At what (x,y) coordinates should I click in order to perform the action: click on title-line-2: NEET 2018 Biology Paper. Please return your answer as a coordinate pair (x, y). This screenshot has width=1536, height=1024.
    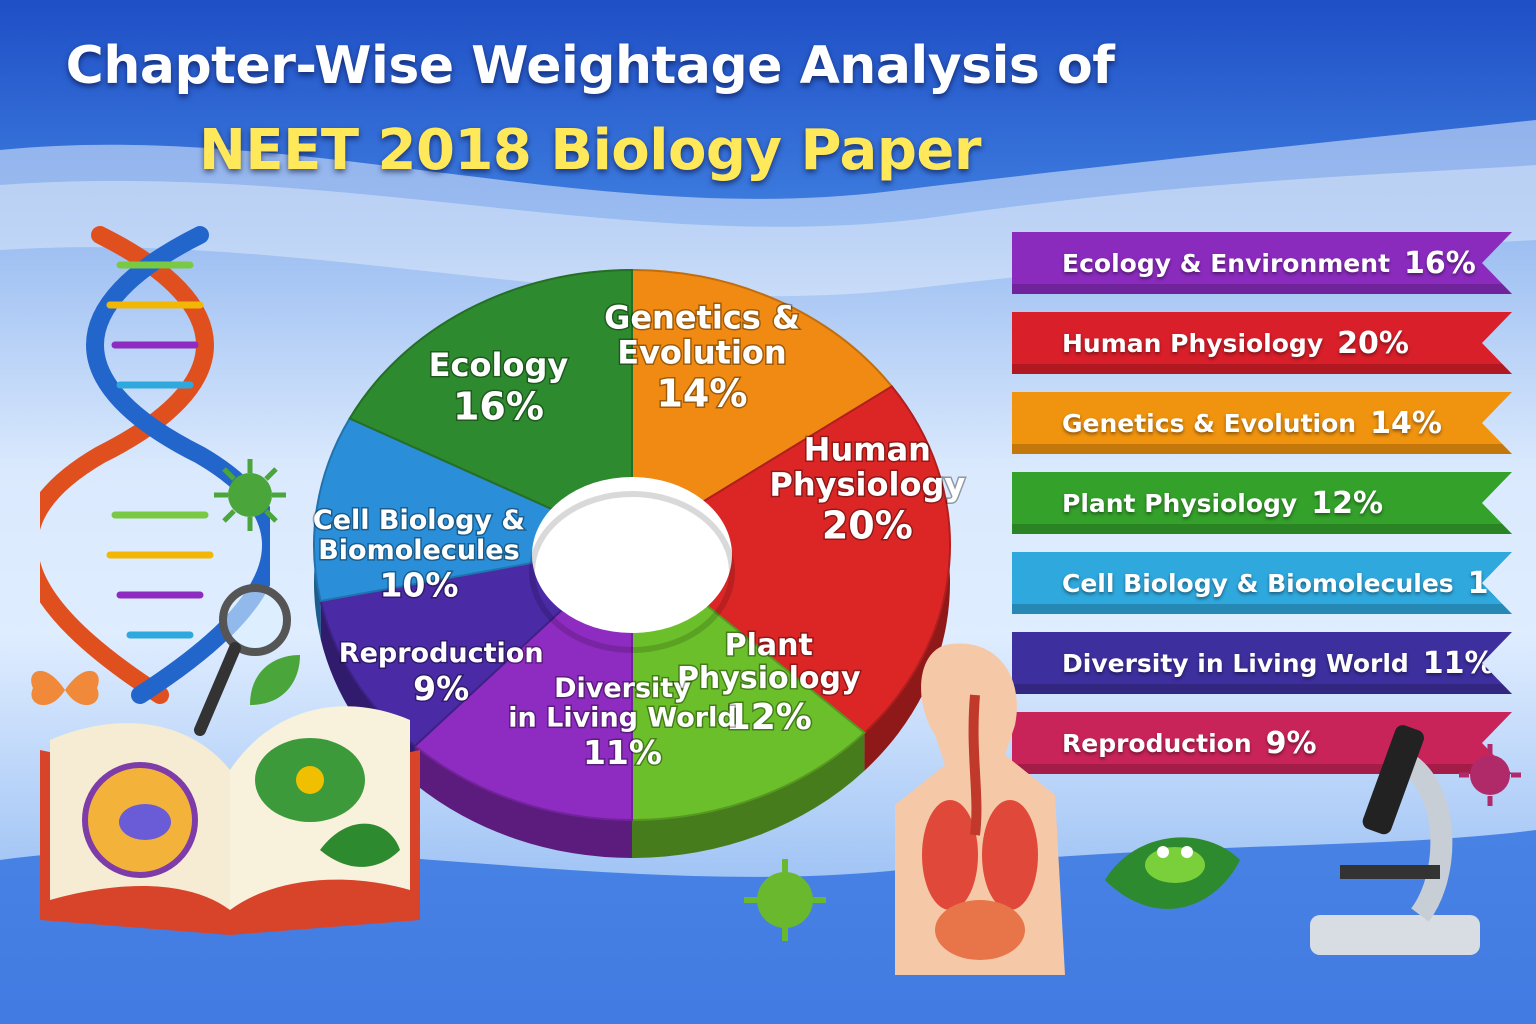
    Looking at the image, I should click on (590, 150).